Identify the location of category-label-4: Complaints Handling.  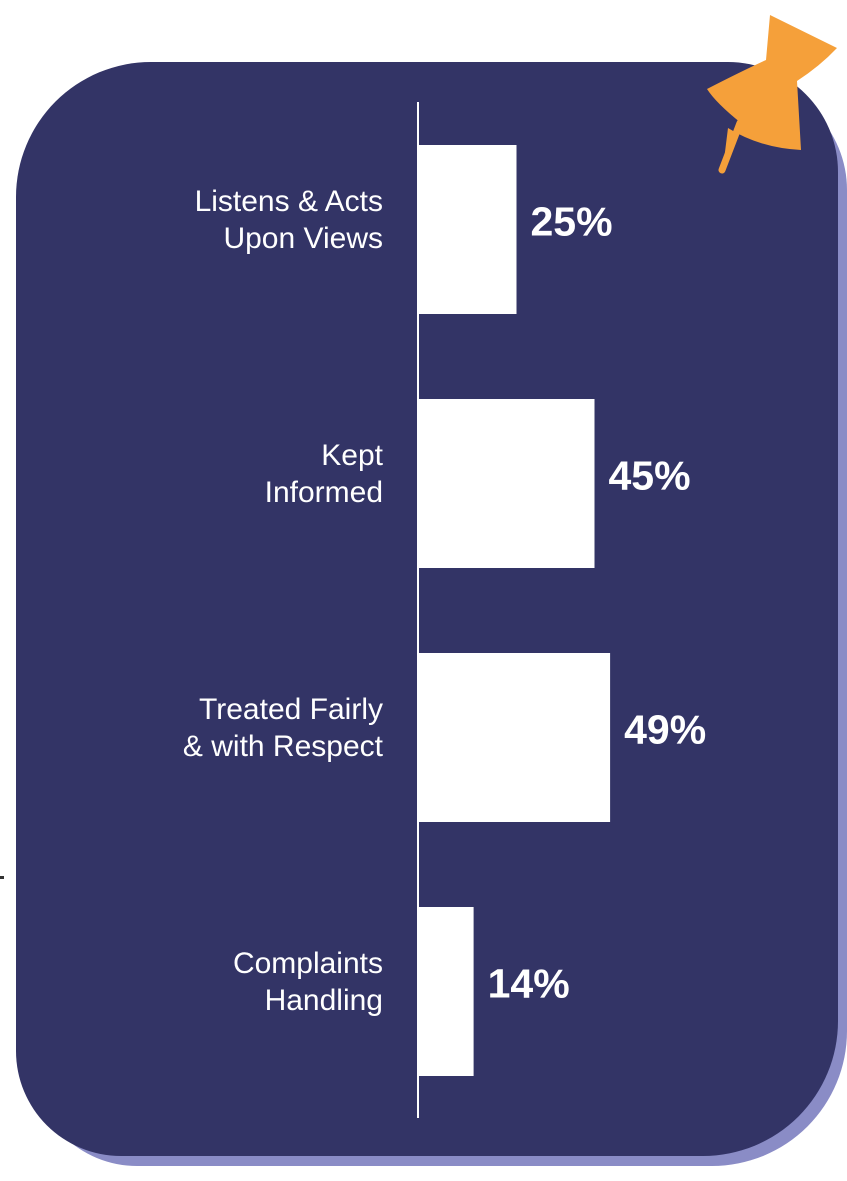
(308, 982).